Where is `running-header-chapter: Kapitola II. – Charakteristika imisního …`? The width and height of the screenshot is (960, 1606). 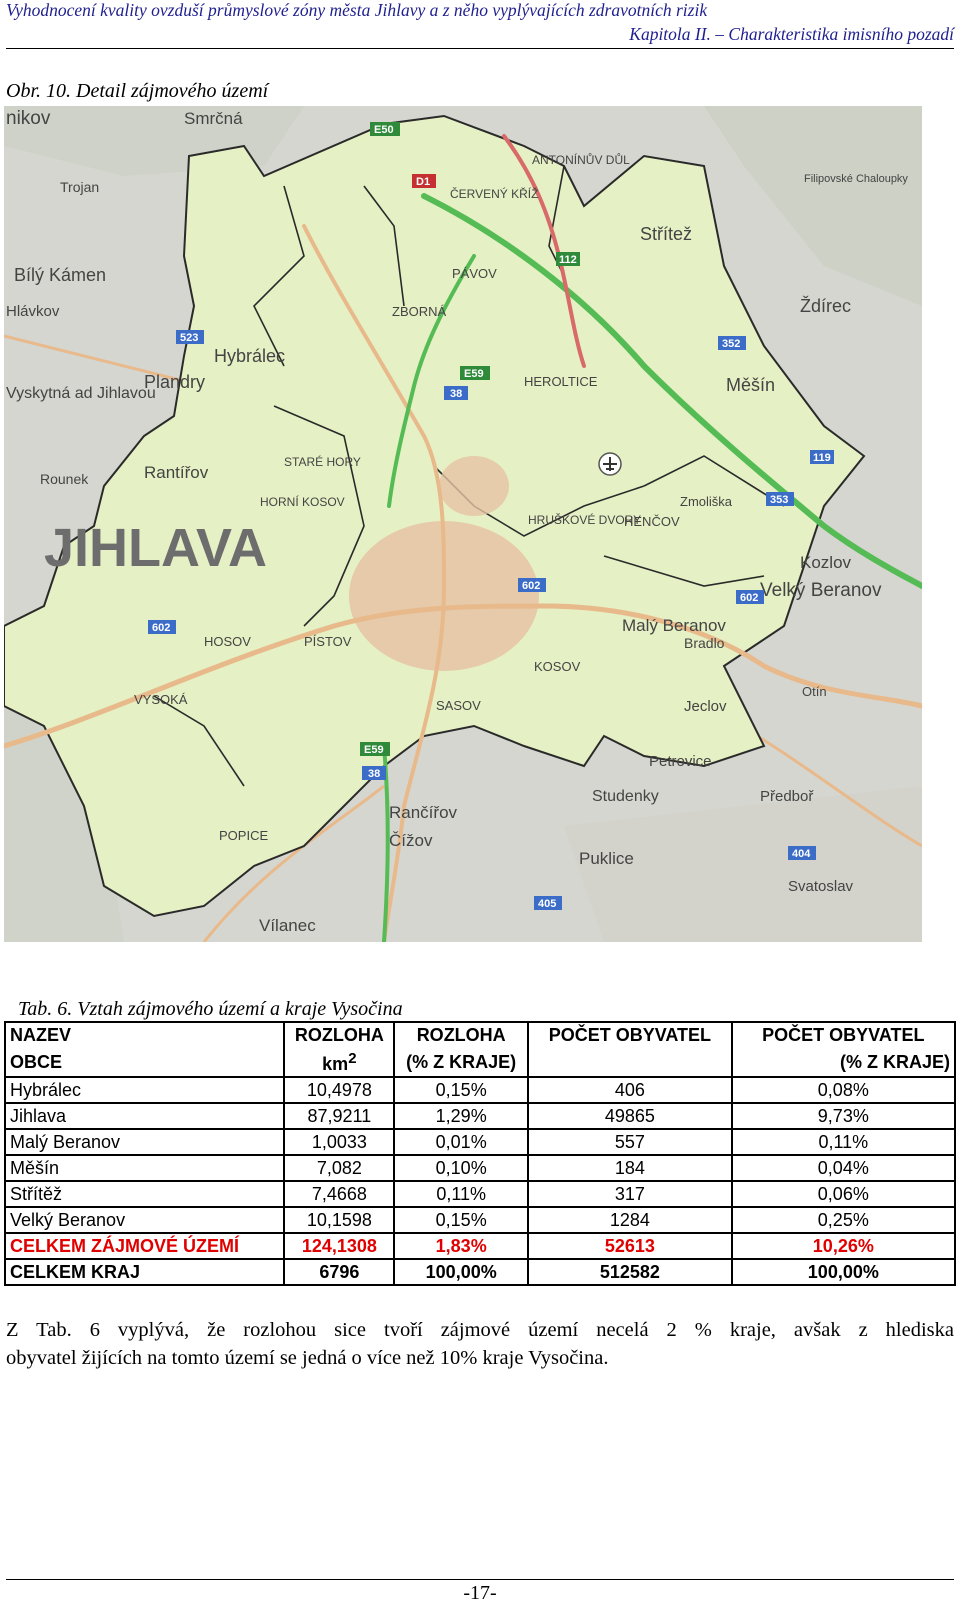
running-header-chapter: Kapitola II. – Charakteristika imisního … is located at coordinates (791, 34).